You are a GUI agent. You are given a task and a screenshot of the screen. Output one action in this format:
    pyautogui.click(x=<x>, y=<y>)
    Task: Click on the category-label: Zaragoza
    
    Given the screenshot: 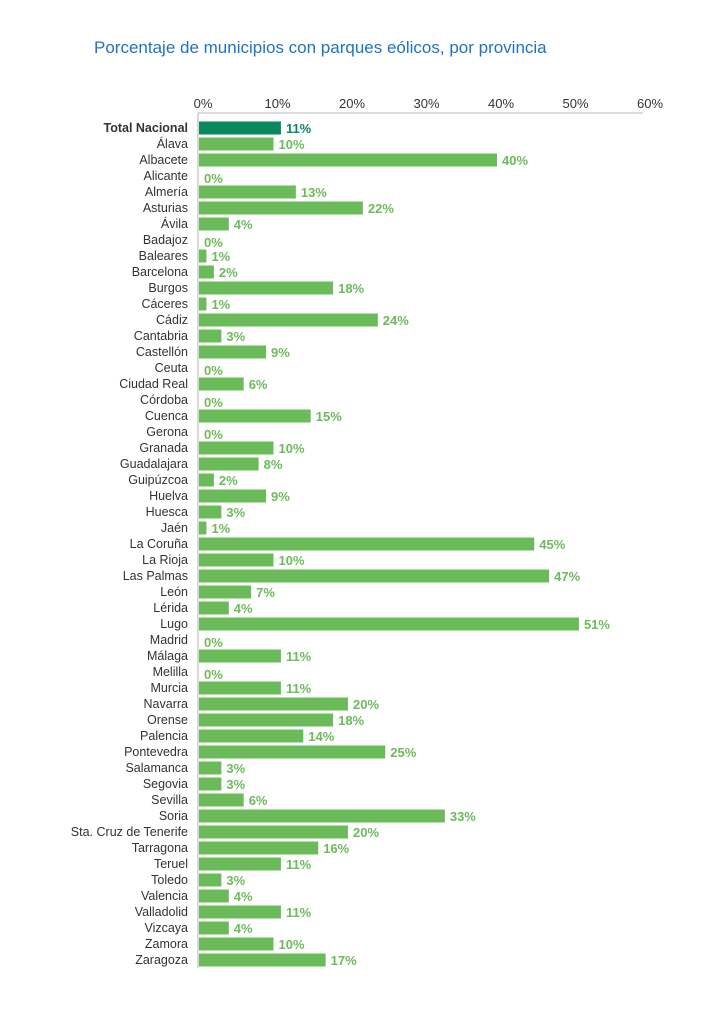 What is the action you would take?
    pyautogui.click(x=161, y=960)
    